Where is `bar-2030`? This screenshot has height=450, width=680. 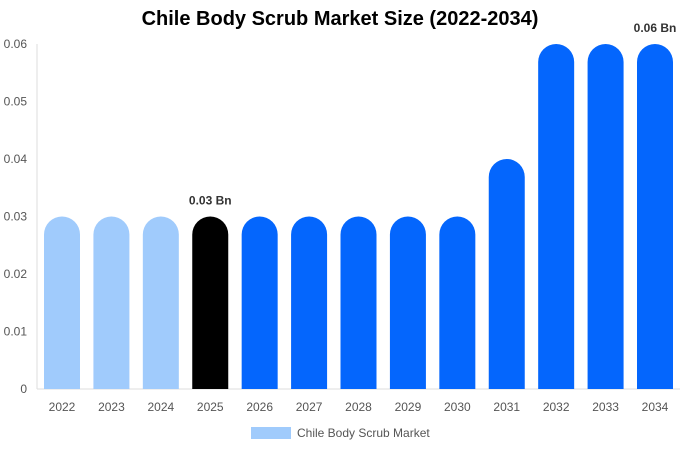 bar-2030 is located at coordinates (457, 302).